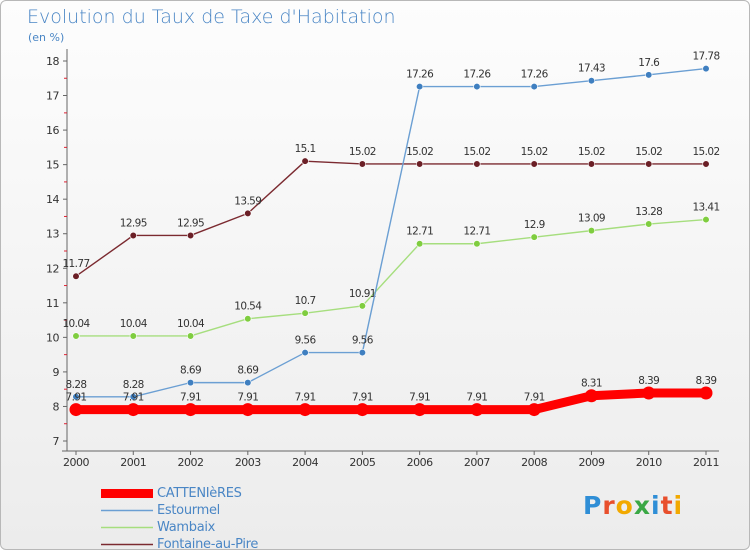 The width and height of the screenshot is (750, 550). I want to click on legend-label-wambaix: Wambaix, so click(186, 527).